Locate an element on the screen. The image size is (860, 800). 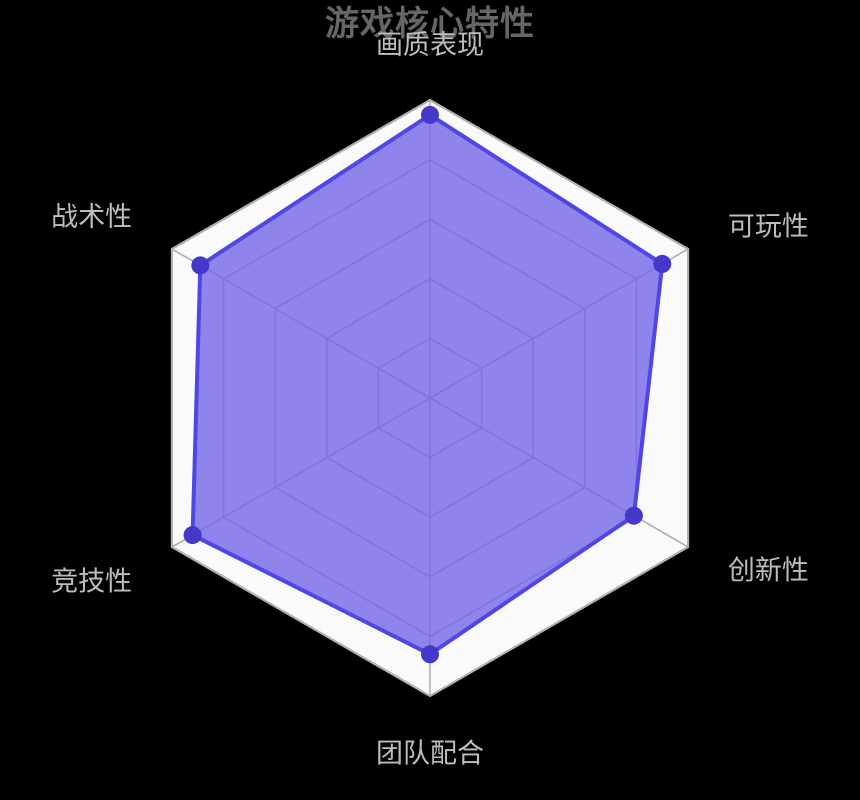
radar-axis-label-3: 团队配合 is located at coordinates (430, 753).